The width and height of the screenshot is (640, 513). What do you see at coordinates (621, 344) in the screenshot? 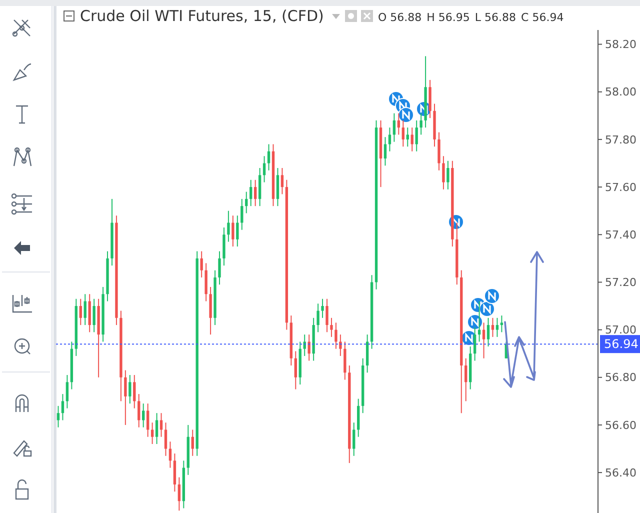
I see `ref-line-label: 56.94` at bounding box center [621, 344].